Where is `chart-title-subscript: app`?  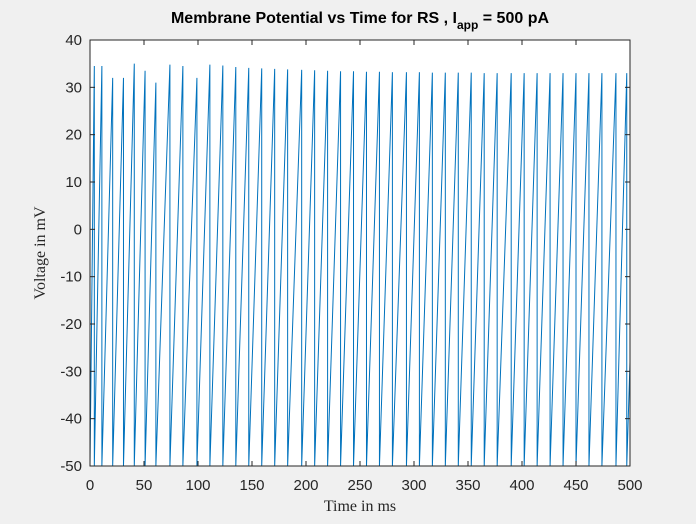
chart-title-subscript: app is located at coordinates (467, 25).